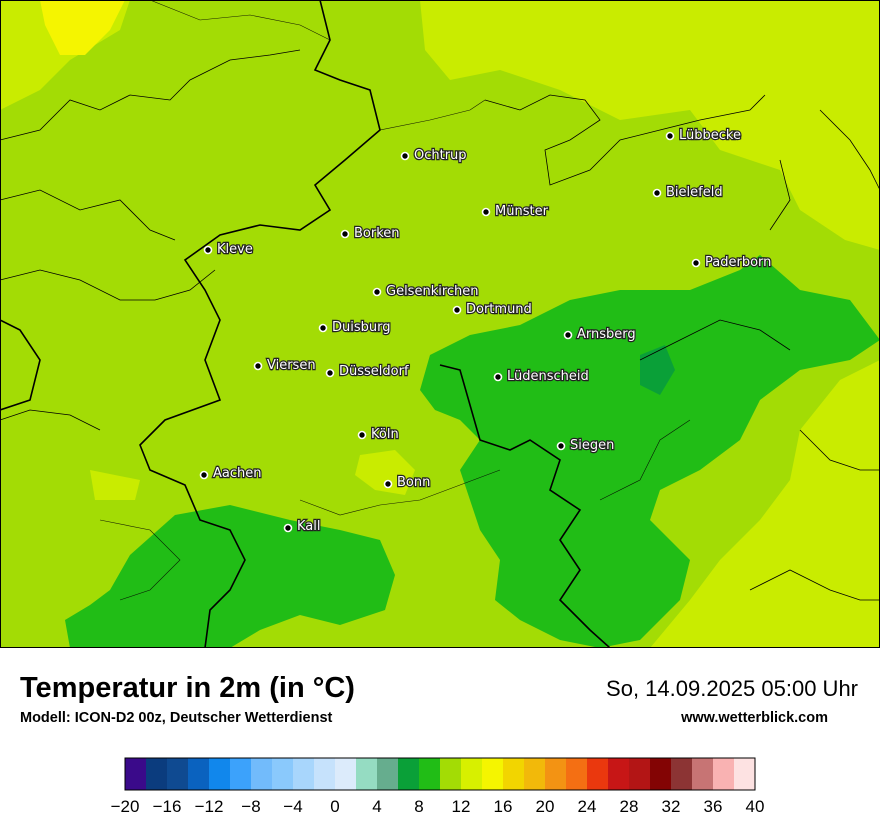  What do you see at coordinates (738, 262) in the screenshot?
I see `city-label: Paderborn` at bounding box center [738, 262].